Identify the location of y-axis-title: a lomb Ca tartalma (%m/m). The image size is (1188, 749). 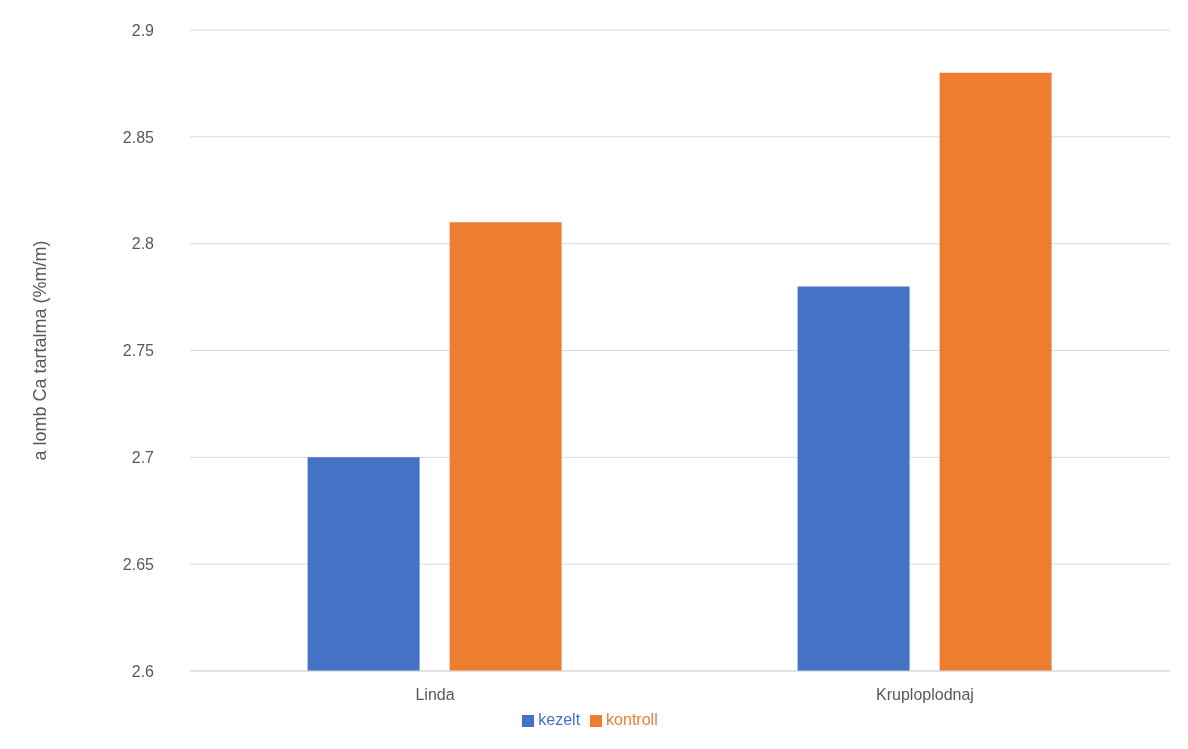
(40, 350).